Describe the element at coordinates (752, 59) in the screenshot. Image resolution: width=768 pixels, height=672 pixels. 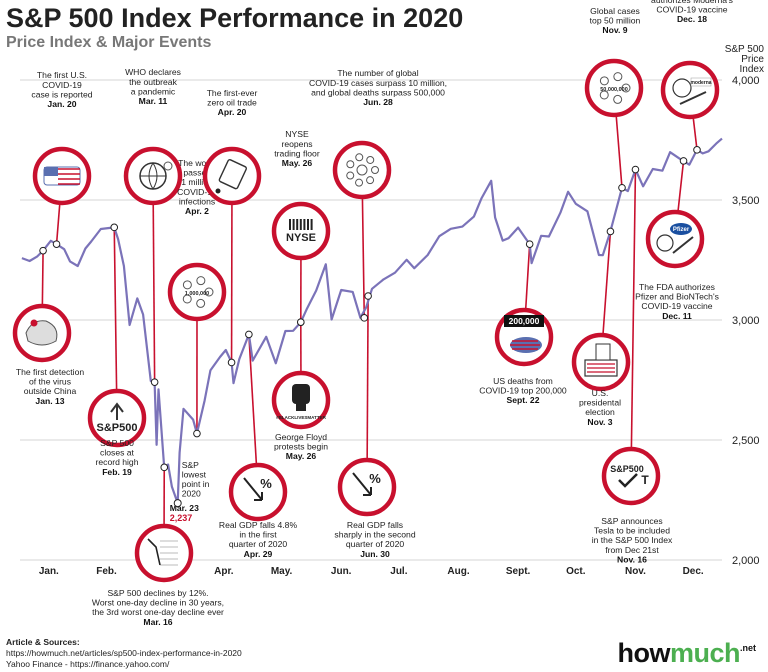
I see `y-axis-label-line: Price` at that location.